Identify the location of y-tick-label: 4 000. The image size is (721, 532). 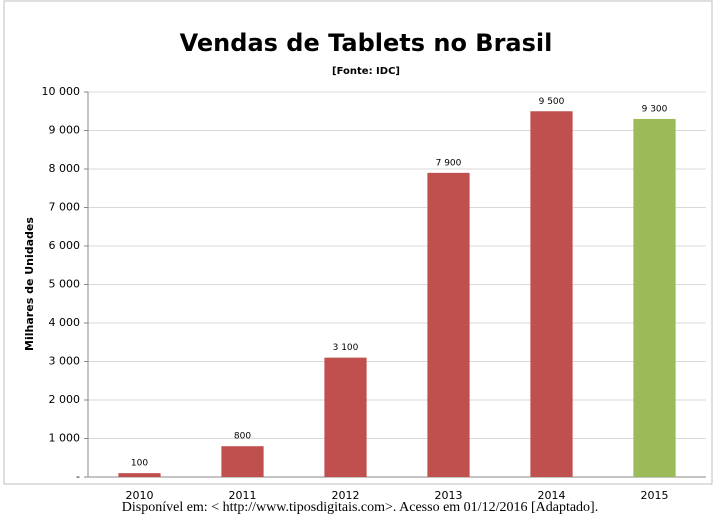
(65, 322).